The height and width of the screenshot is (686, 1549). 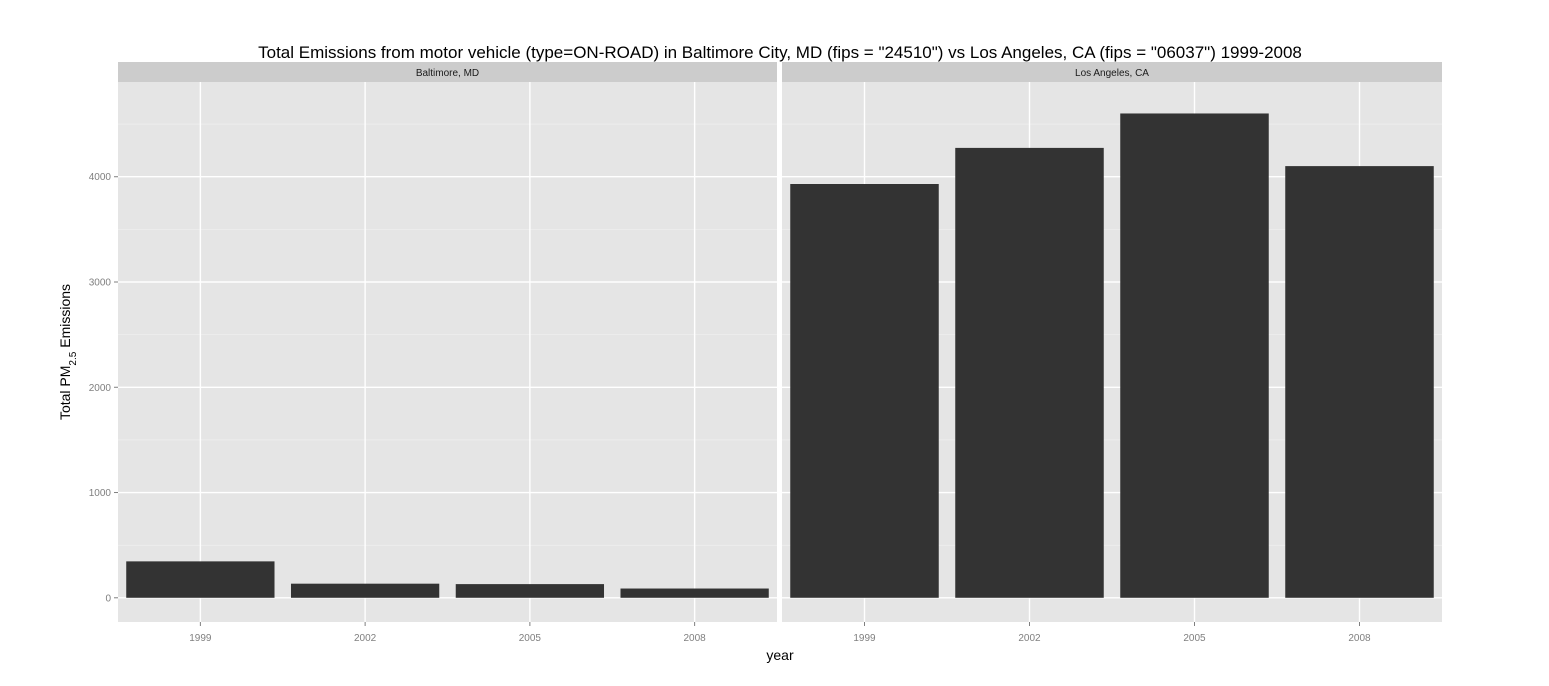 What do you see at coordinates (100, 388) in the screenshot?
I see `y-tick-label: 2000` at bounding box center [100, 388].